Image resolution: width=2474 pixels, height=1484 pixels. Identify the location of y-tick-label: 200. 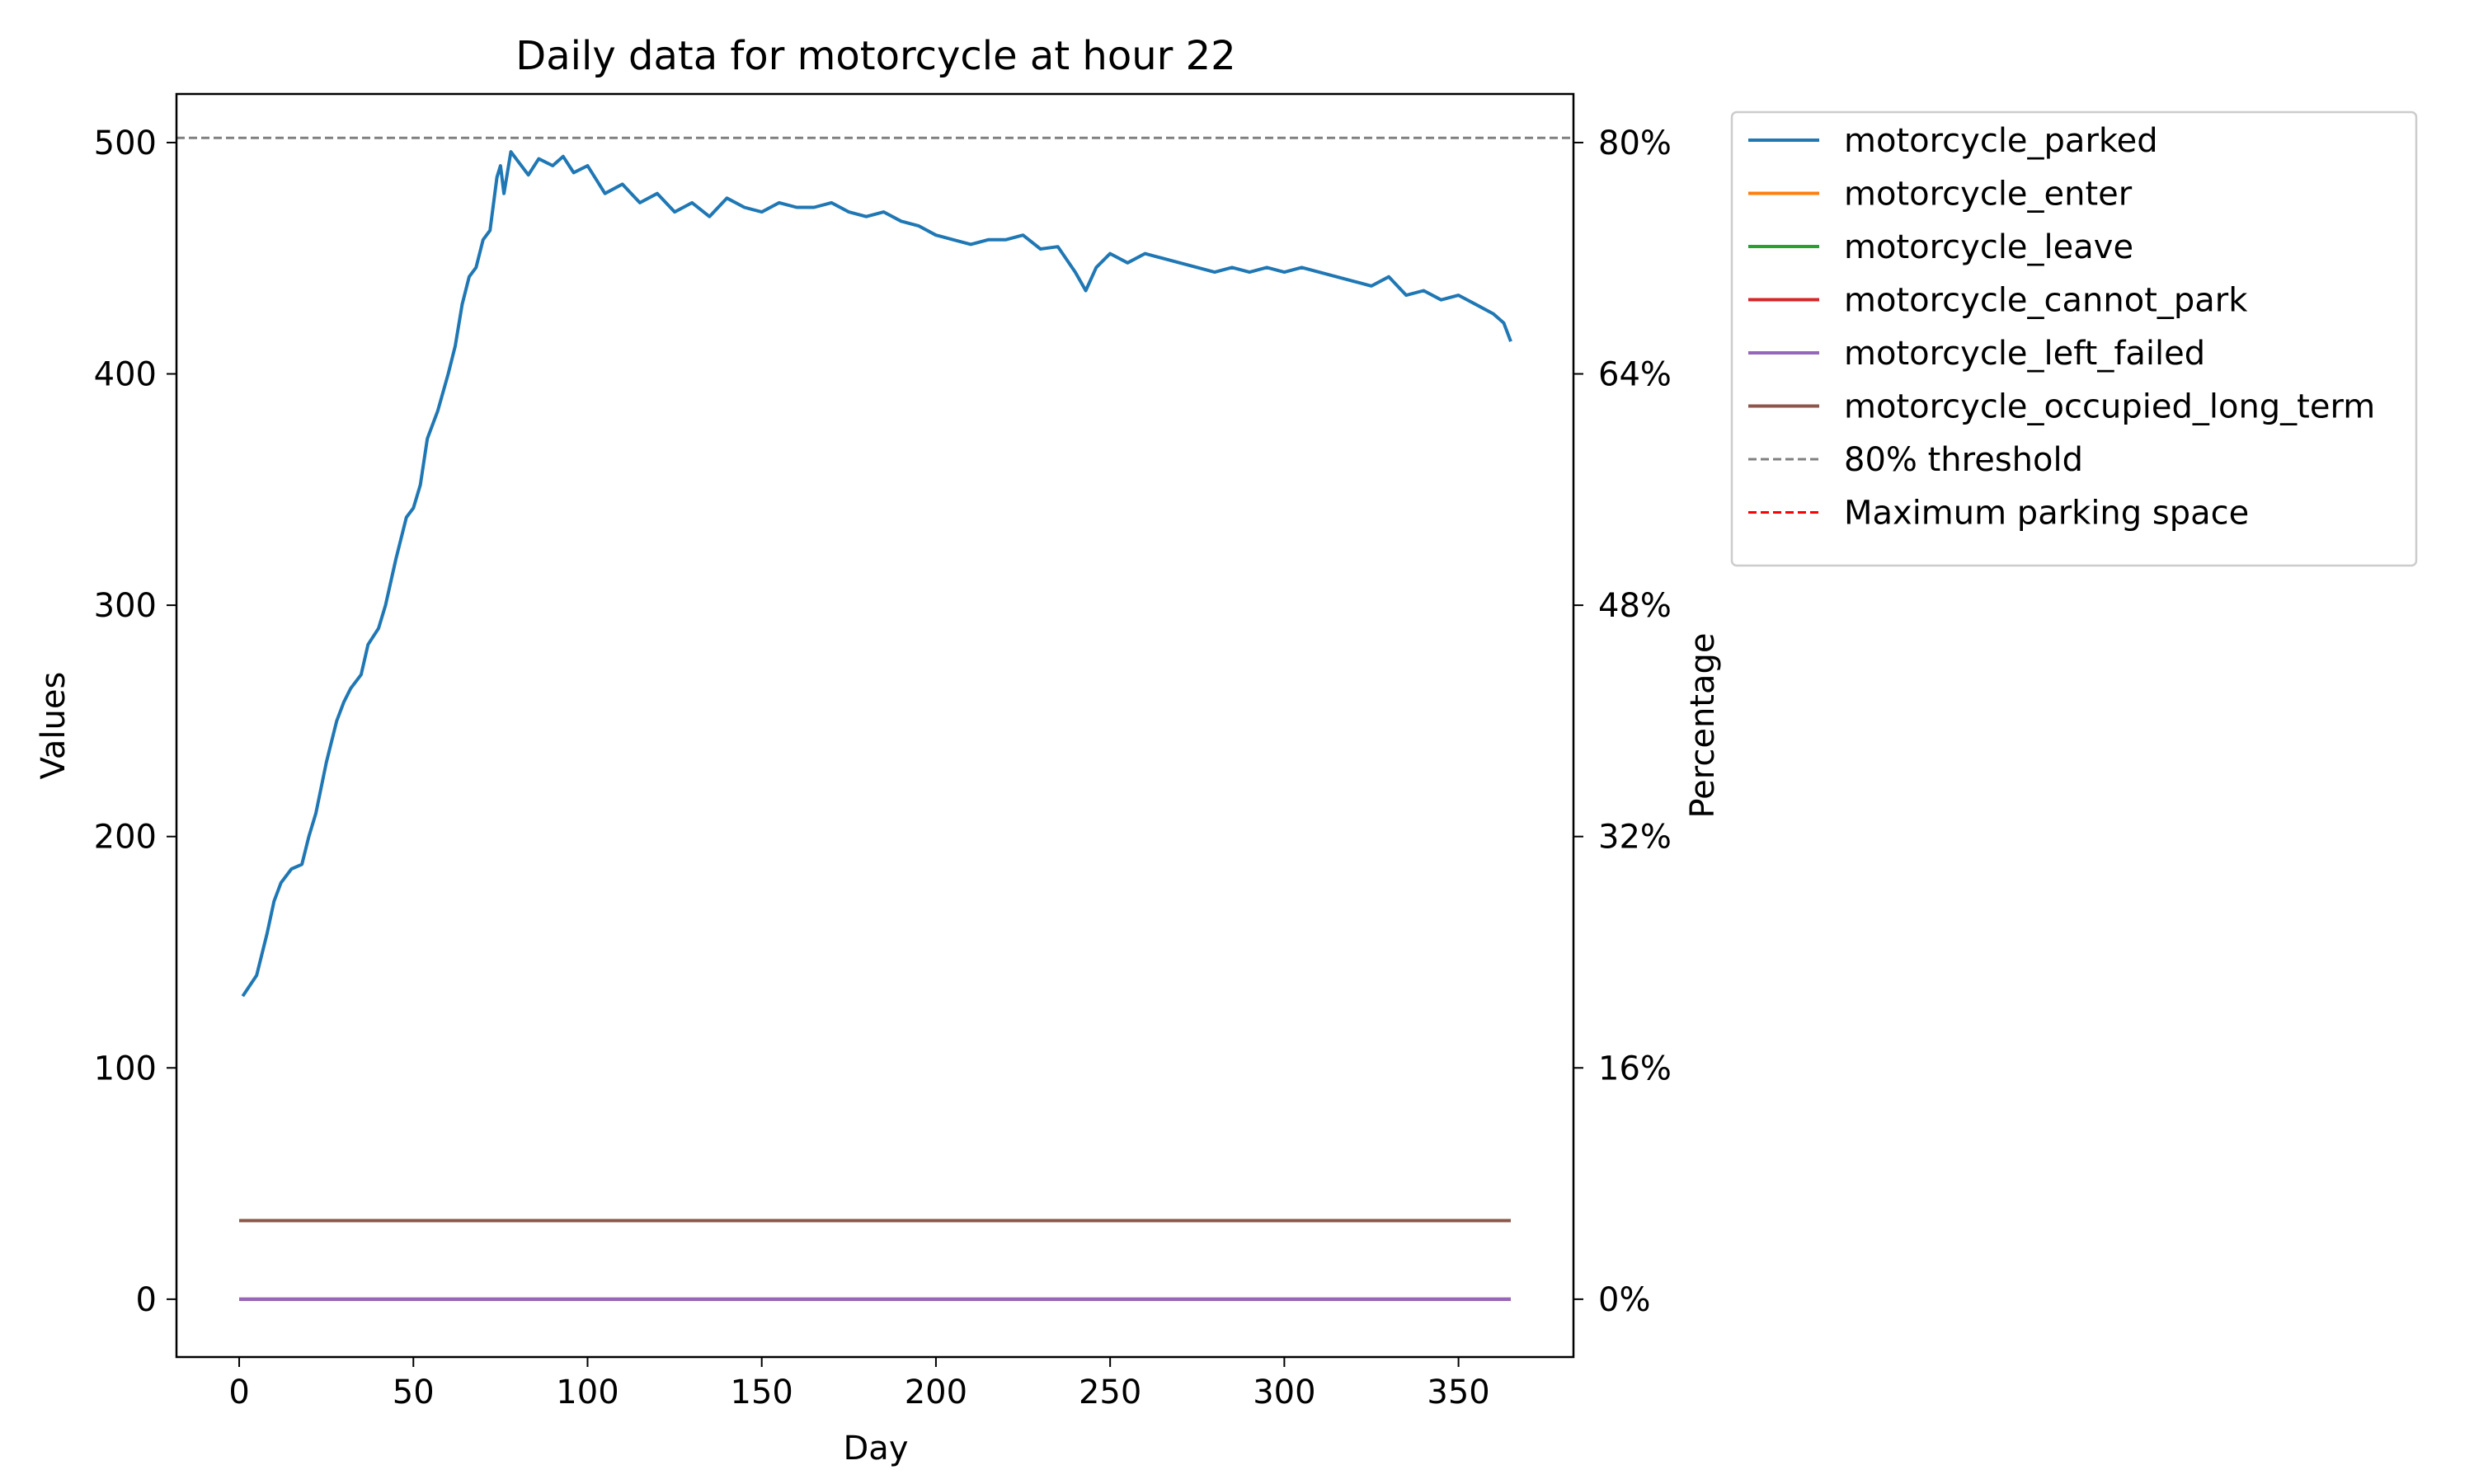
(125, 838).